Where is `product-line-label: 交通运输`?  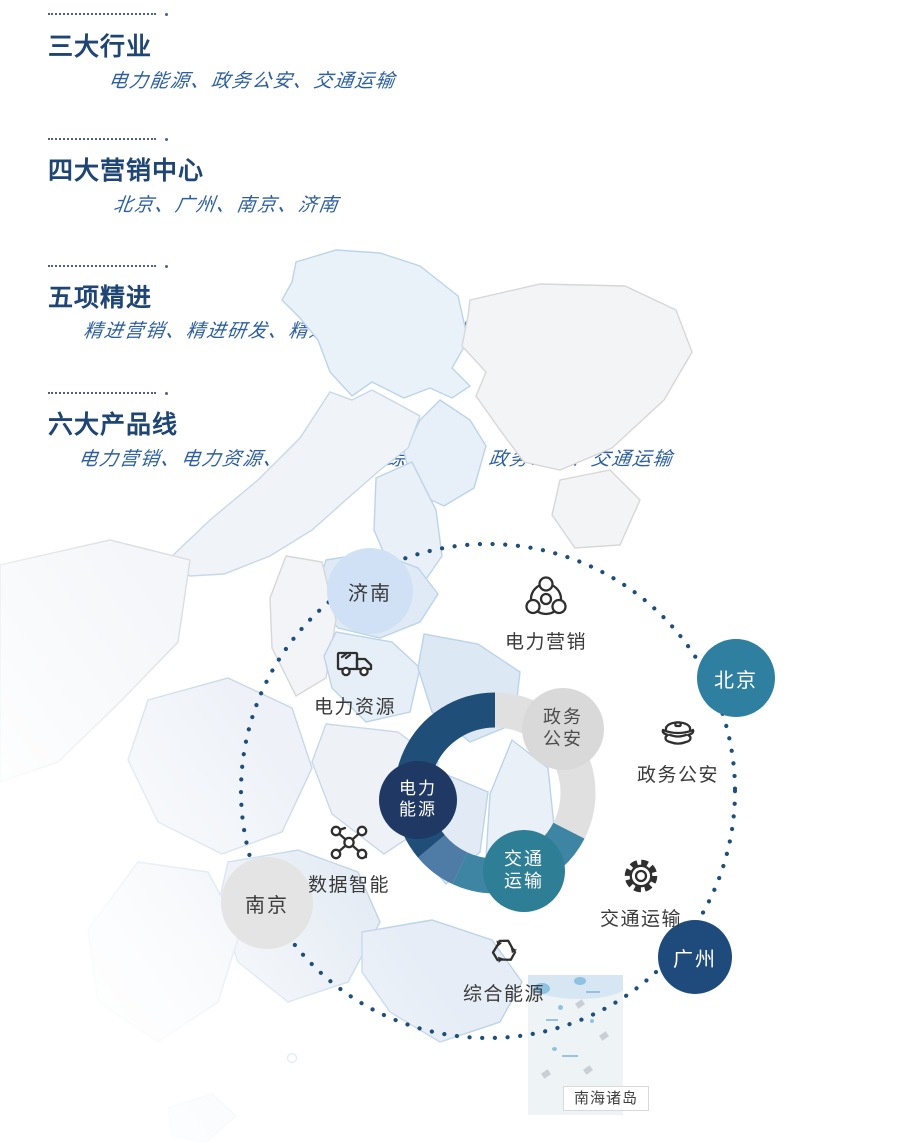 product-line-label: 交通运输 is located at coordinates (640, 919).